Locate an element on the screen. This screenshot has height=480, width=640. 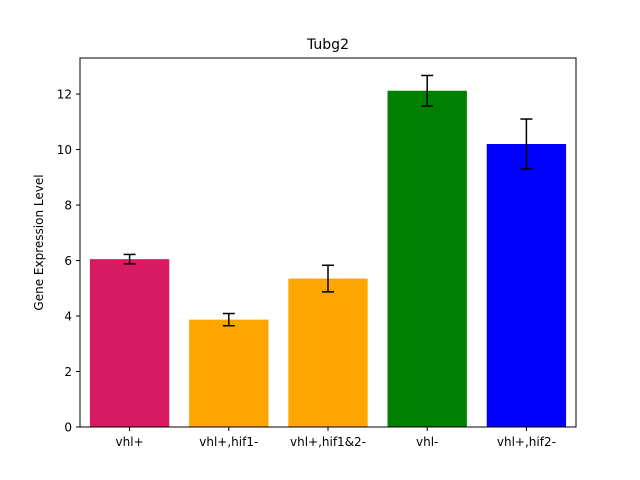
y-tick-label: 12 is located at coordinates (64, 95).